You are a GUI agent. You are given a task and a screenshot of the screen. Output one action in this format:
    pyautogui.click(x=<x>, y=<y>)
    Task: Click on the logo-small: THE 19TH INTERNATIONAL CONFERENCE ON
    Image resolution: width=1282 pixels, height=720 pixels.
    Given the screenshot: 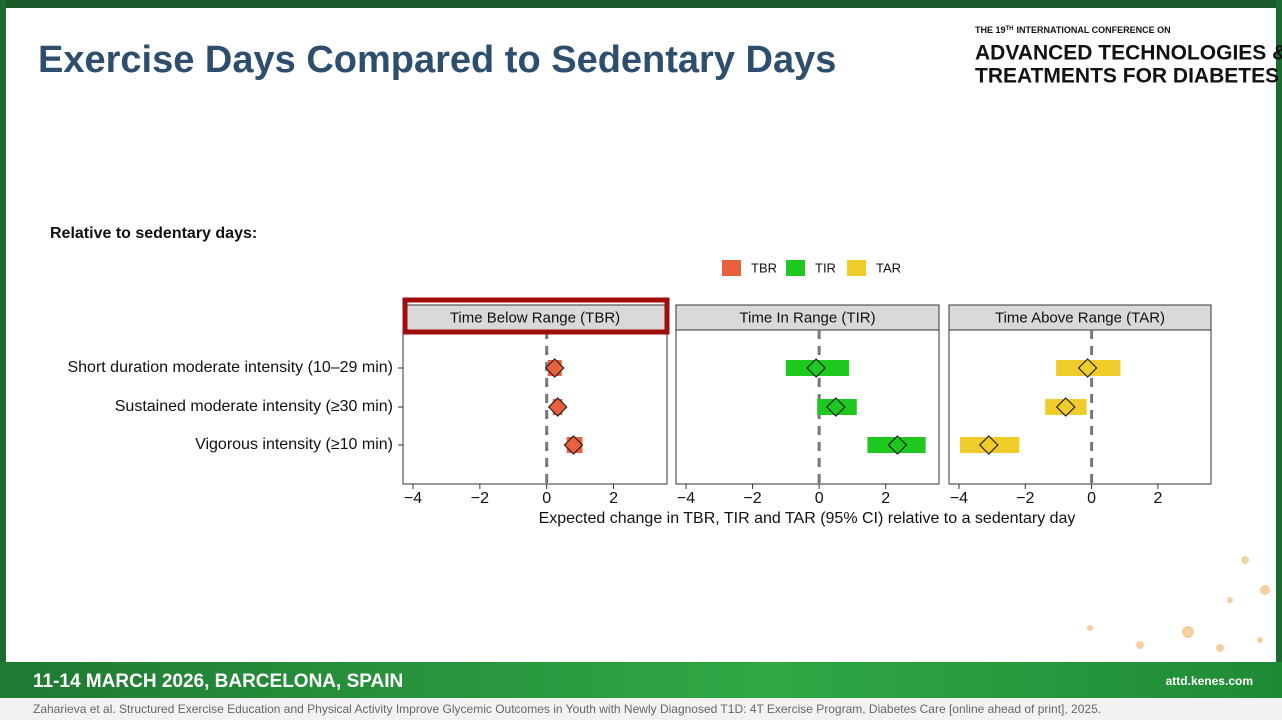 What is the action you would take?
    pyautogui.click(x=1073, y=30)
    